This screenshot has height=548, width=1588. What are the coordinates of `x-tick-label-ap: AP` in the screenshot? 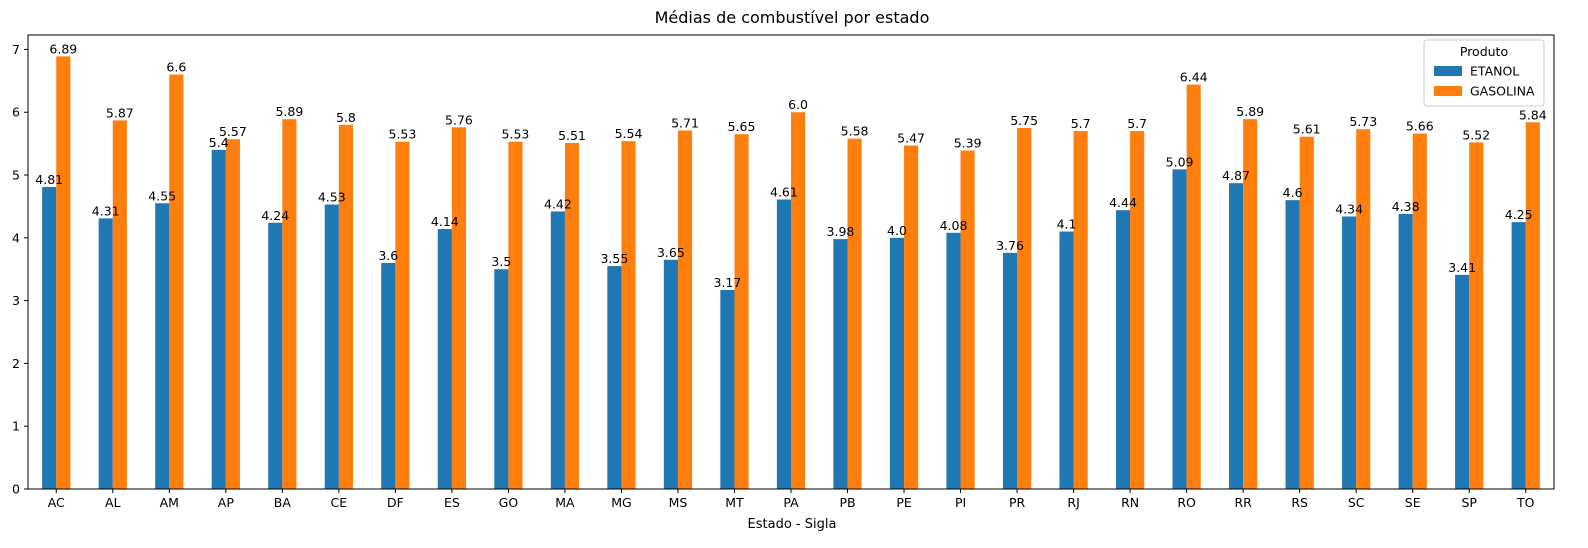 It's located at (226, 502).